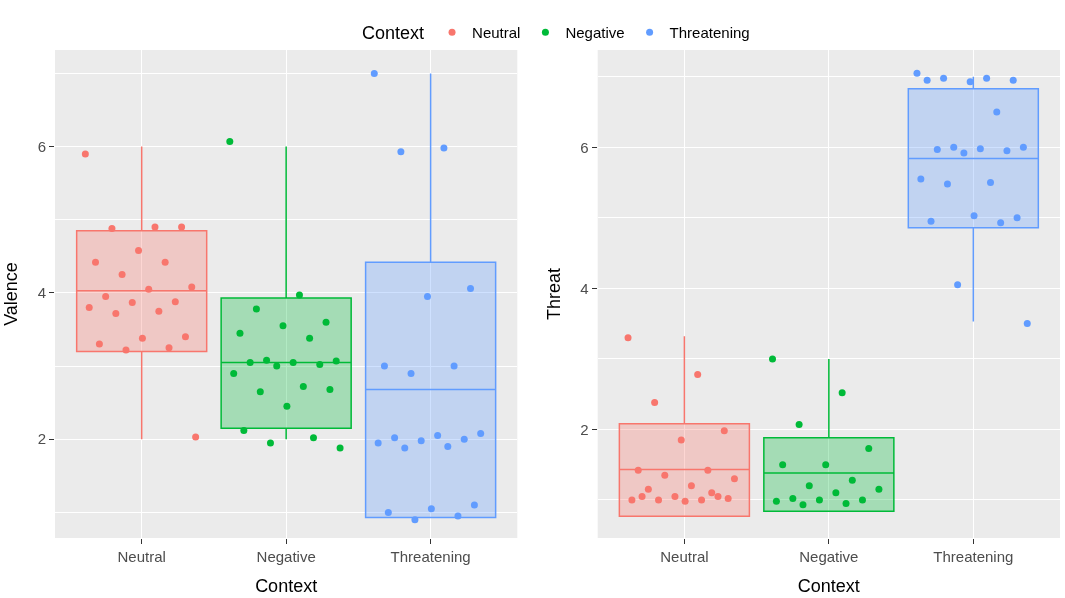 This screenshot has width=1065, height=598. I want to click on legend-label: Threatening, so click(709, 33).